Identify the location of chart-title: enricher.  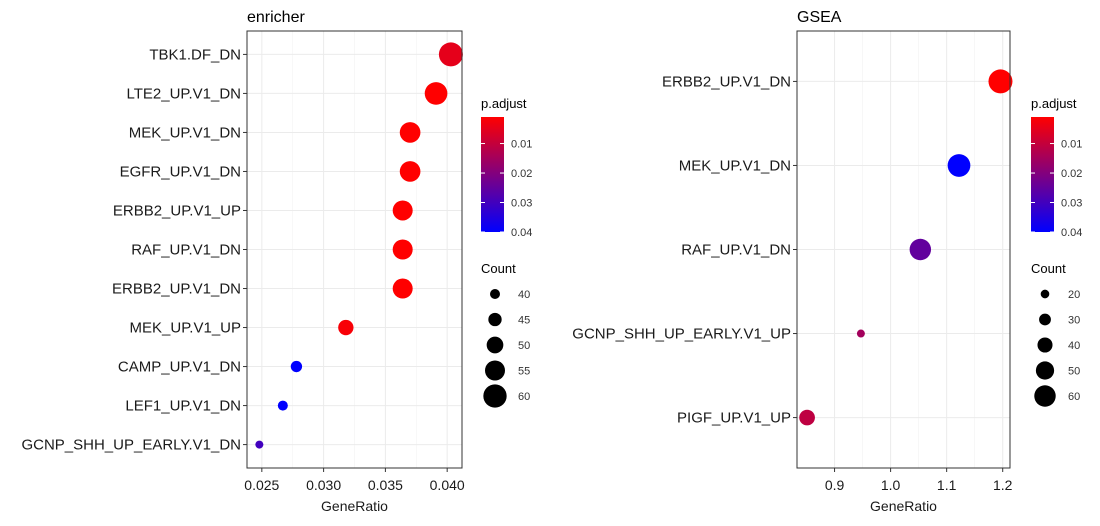
(276, 17).